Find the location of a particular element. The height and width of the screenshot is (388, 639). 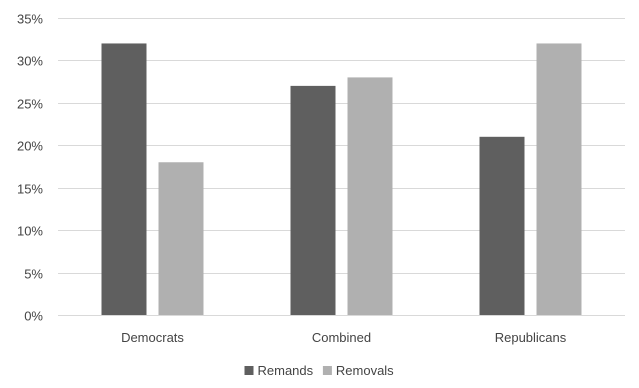

bar-remands-republicans is located at coordinates (502, 225).